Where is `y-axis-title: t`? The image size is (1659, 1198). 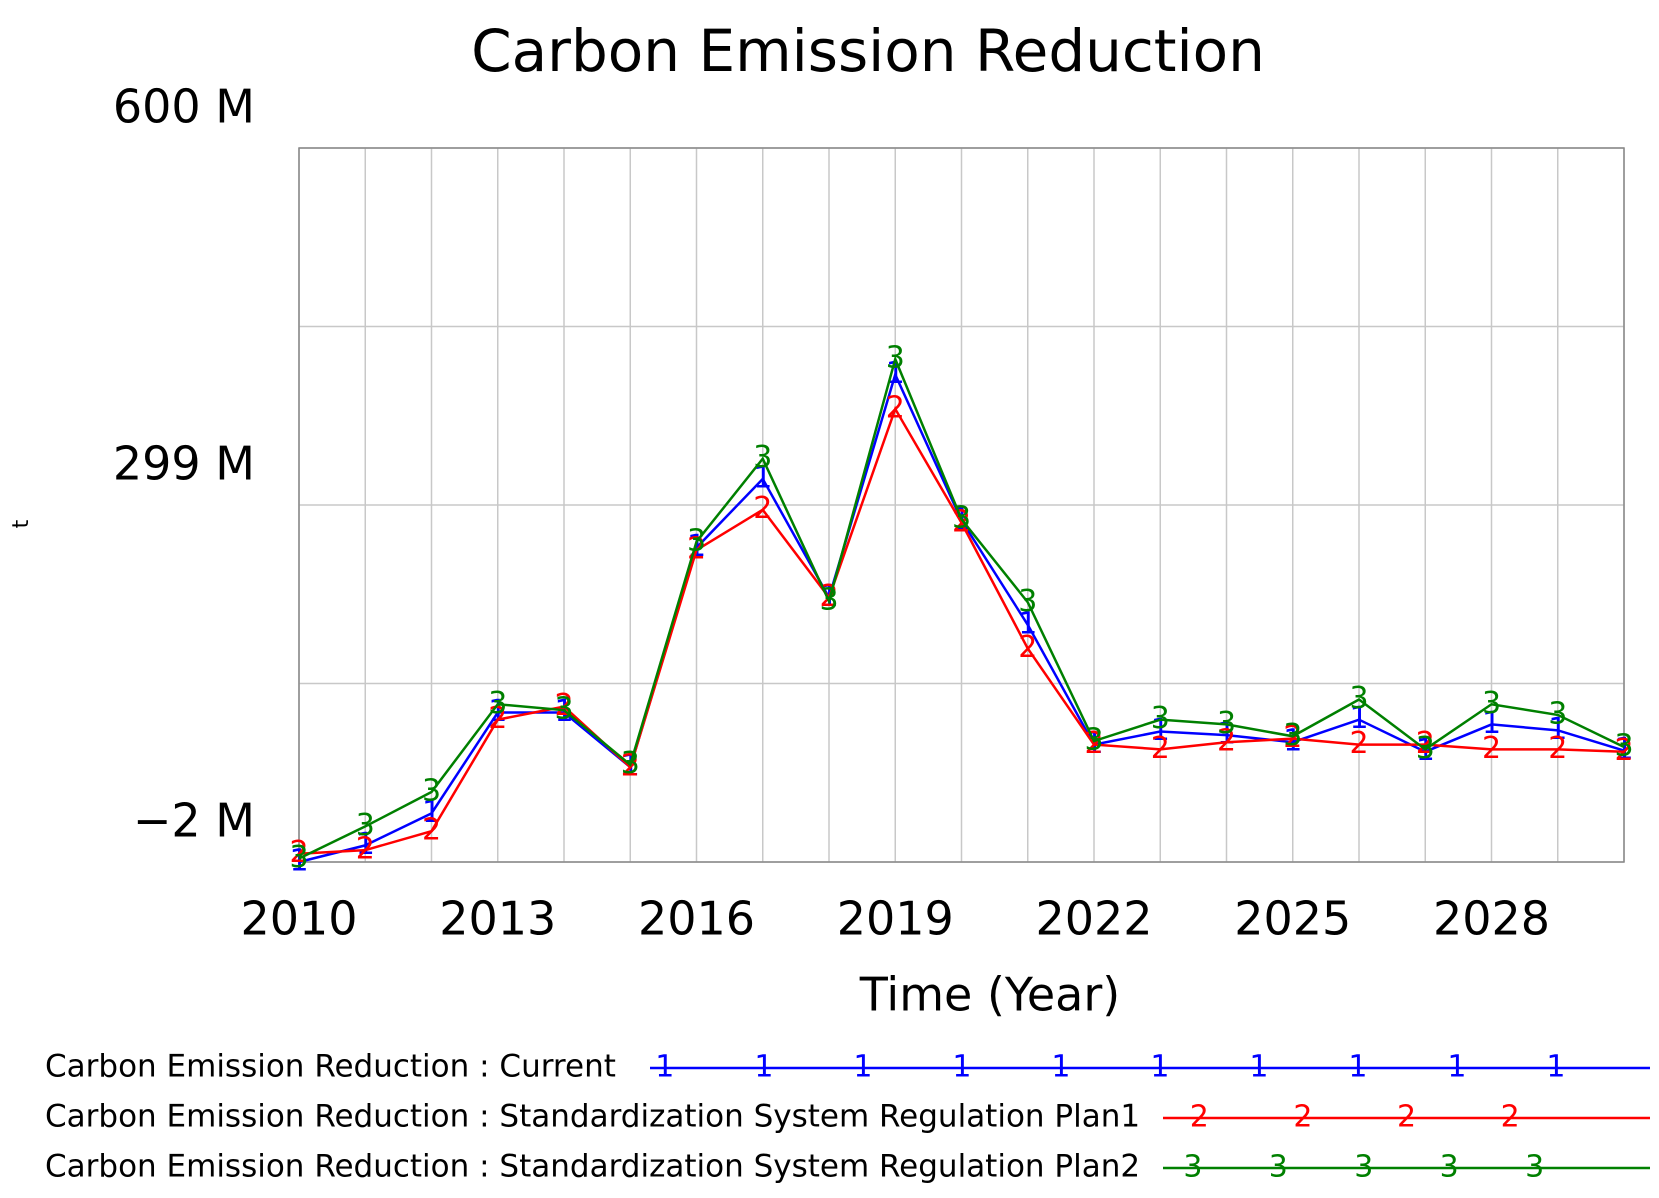 y-axis-title: t is located at coordinates (21, 523).